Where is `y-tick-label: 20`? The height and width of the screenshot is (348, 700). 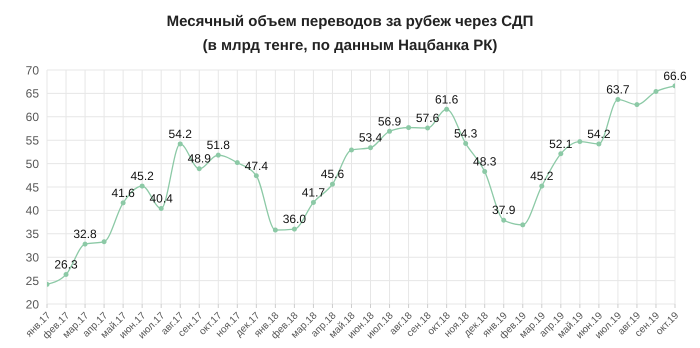
y-tick-label: 20 is located at coordinates (33, 304).